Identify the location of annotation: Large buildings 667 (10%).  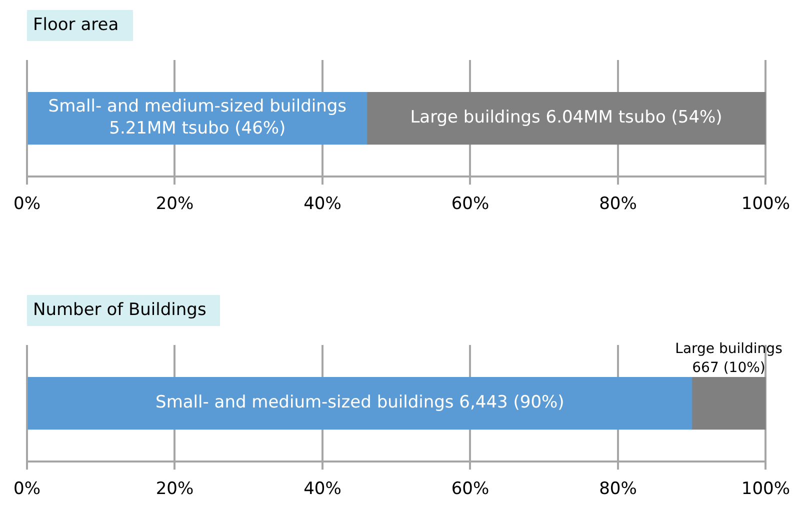
(728, 358).